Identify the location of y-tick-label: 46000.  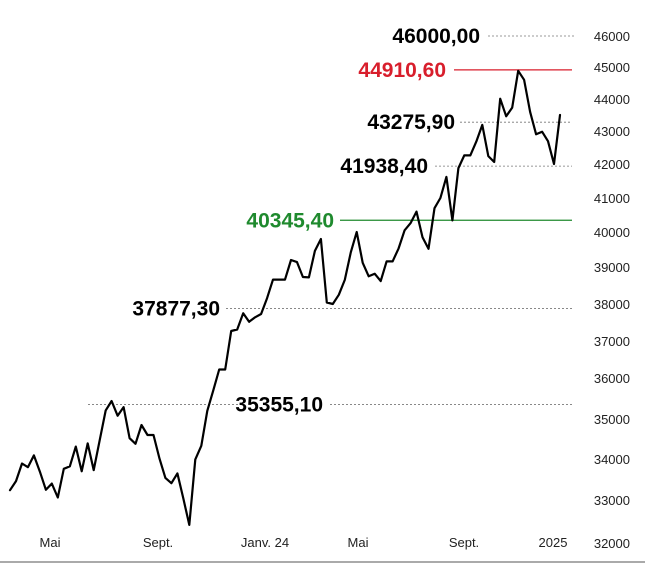
(612, 36).